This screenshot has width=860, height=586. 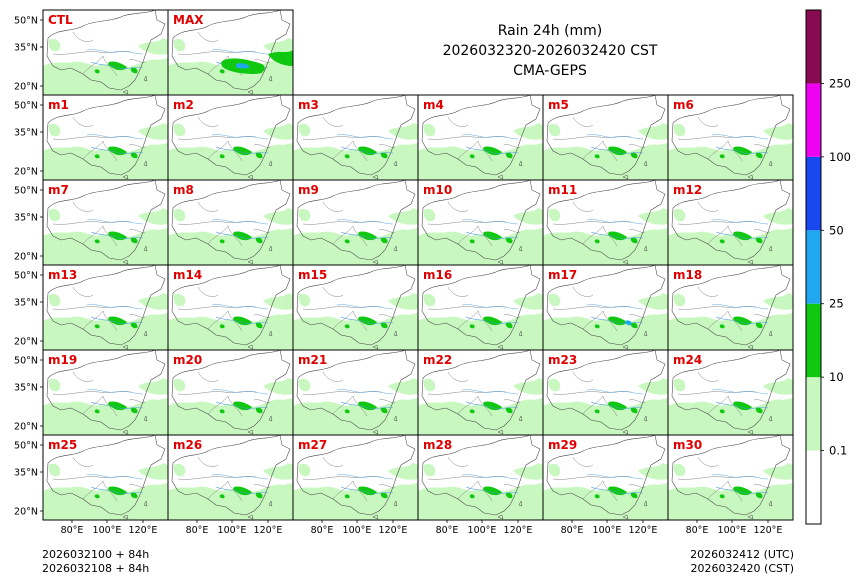 What do you see at coordinates (480, 137) in the screenshot?
I see `map-panel-m4: m4` at bounding box center [480, 137].